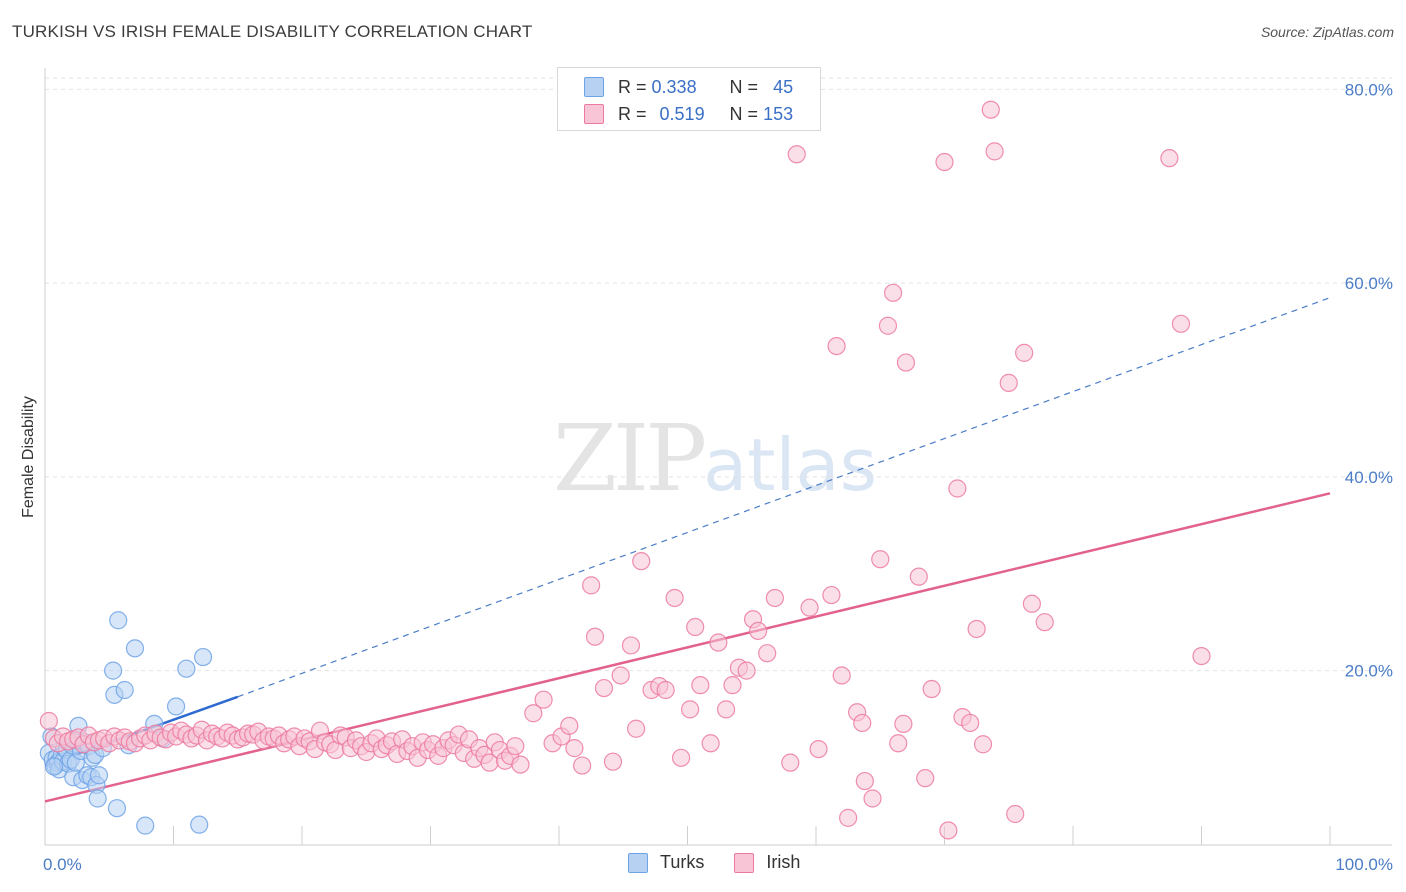 The image size is (1406, 892). I want to click on bottom-legend: Turks Irish, so click(729, 862).